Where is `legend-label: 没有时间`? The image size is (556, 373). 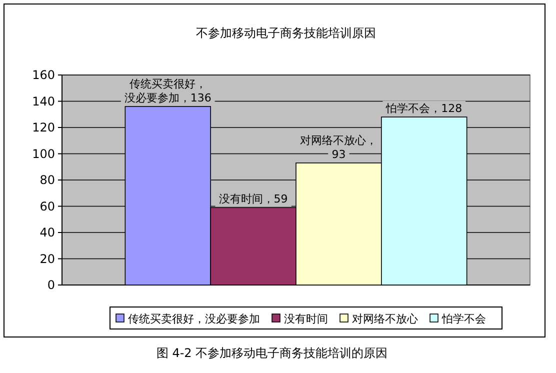 legend-label: 没有时间 is located at coordinates (306, 319).